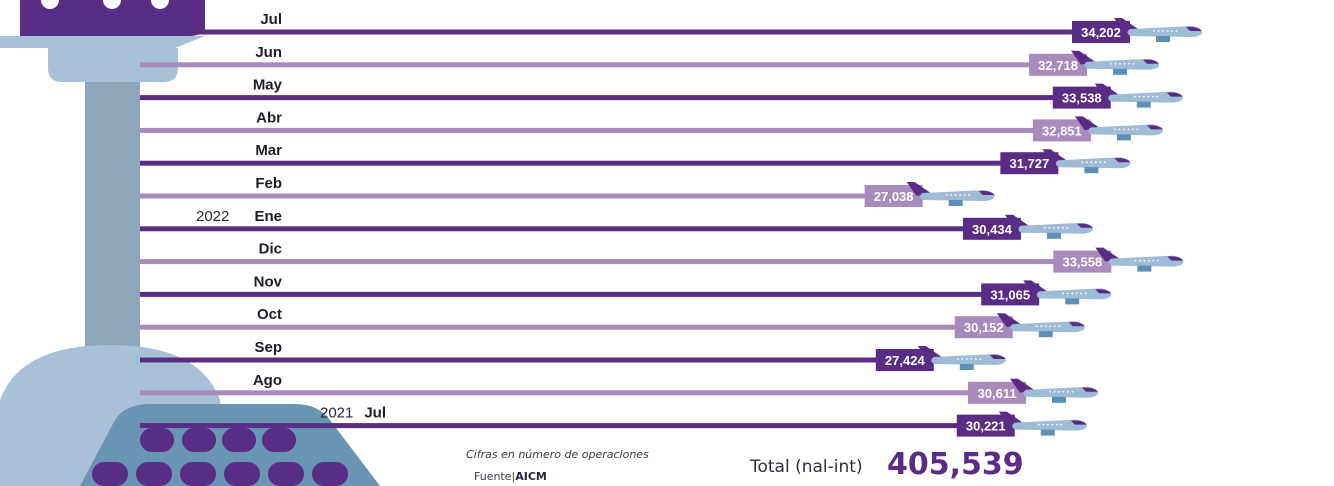 Image resolution: width=1334 pixels, height=486 pixels. What do you see at coordinates (112, 222) in the screenshot?
I see `tower-shaft` at bounding box center [112, 222].